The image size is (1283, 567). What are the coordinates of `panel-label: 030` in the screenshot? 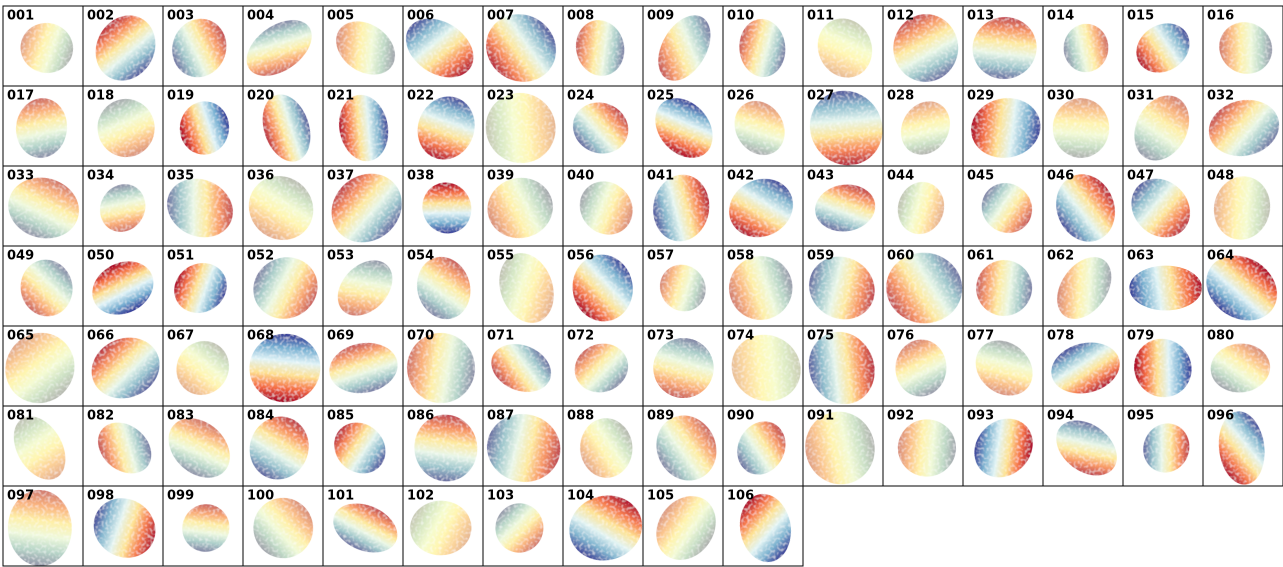 It's located at (1060, 96).